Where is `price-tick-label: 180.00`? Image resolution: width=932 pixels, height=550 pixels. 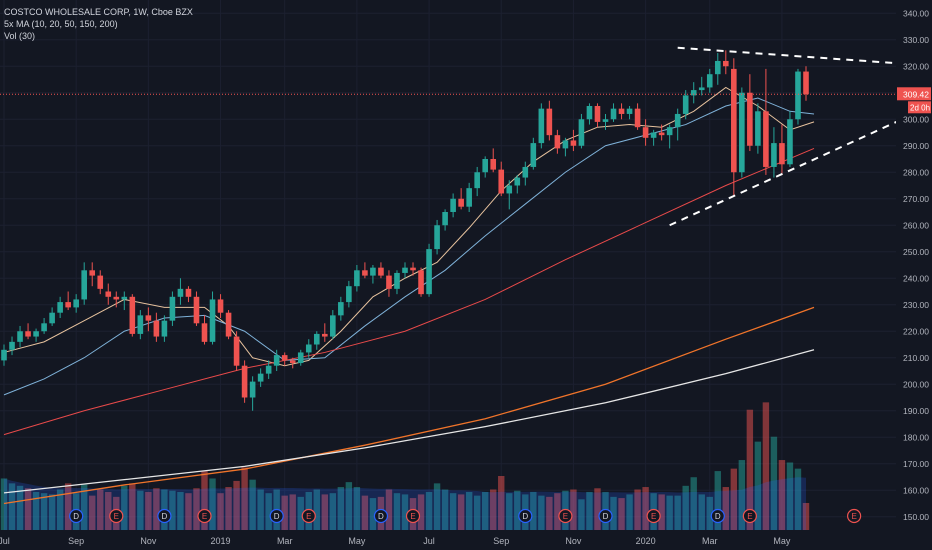
price-tick-label: 180.00 is located at coordinates (916, 437).